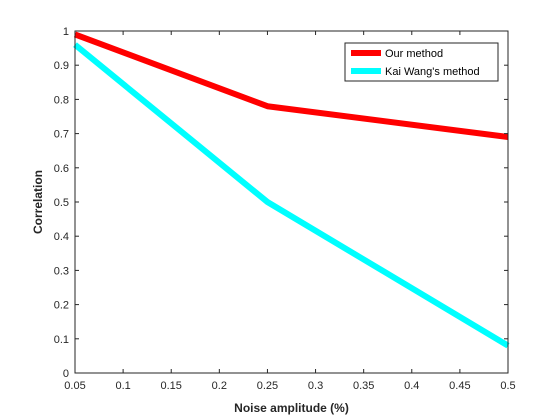  Describe the element at coordinates (61, 100) in the screenshot. I see `y-tick-label: 0.8` at that location.